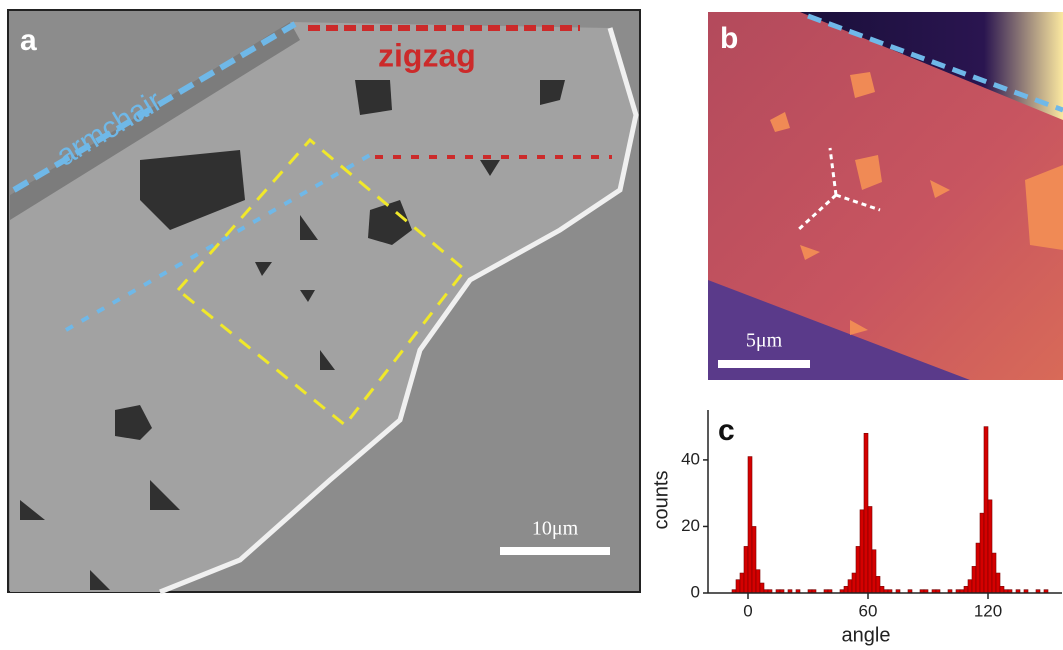  What do you see at coordinates (690, 458) in the screenshot?
I see `y-tick-label: 40` at bounding box center [690, 458].